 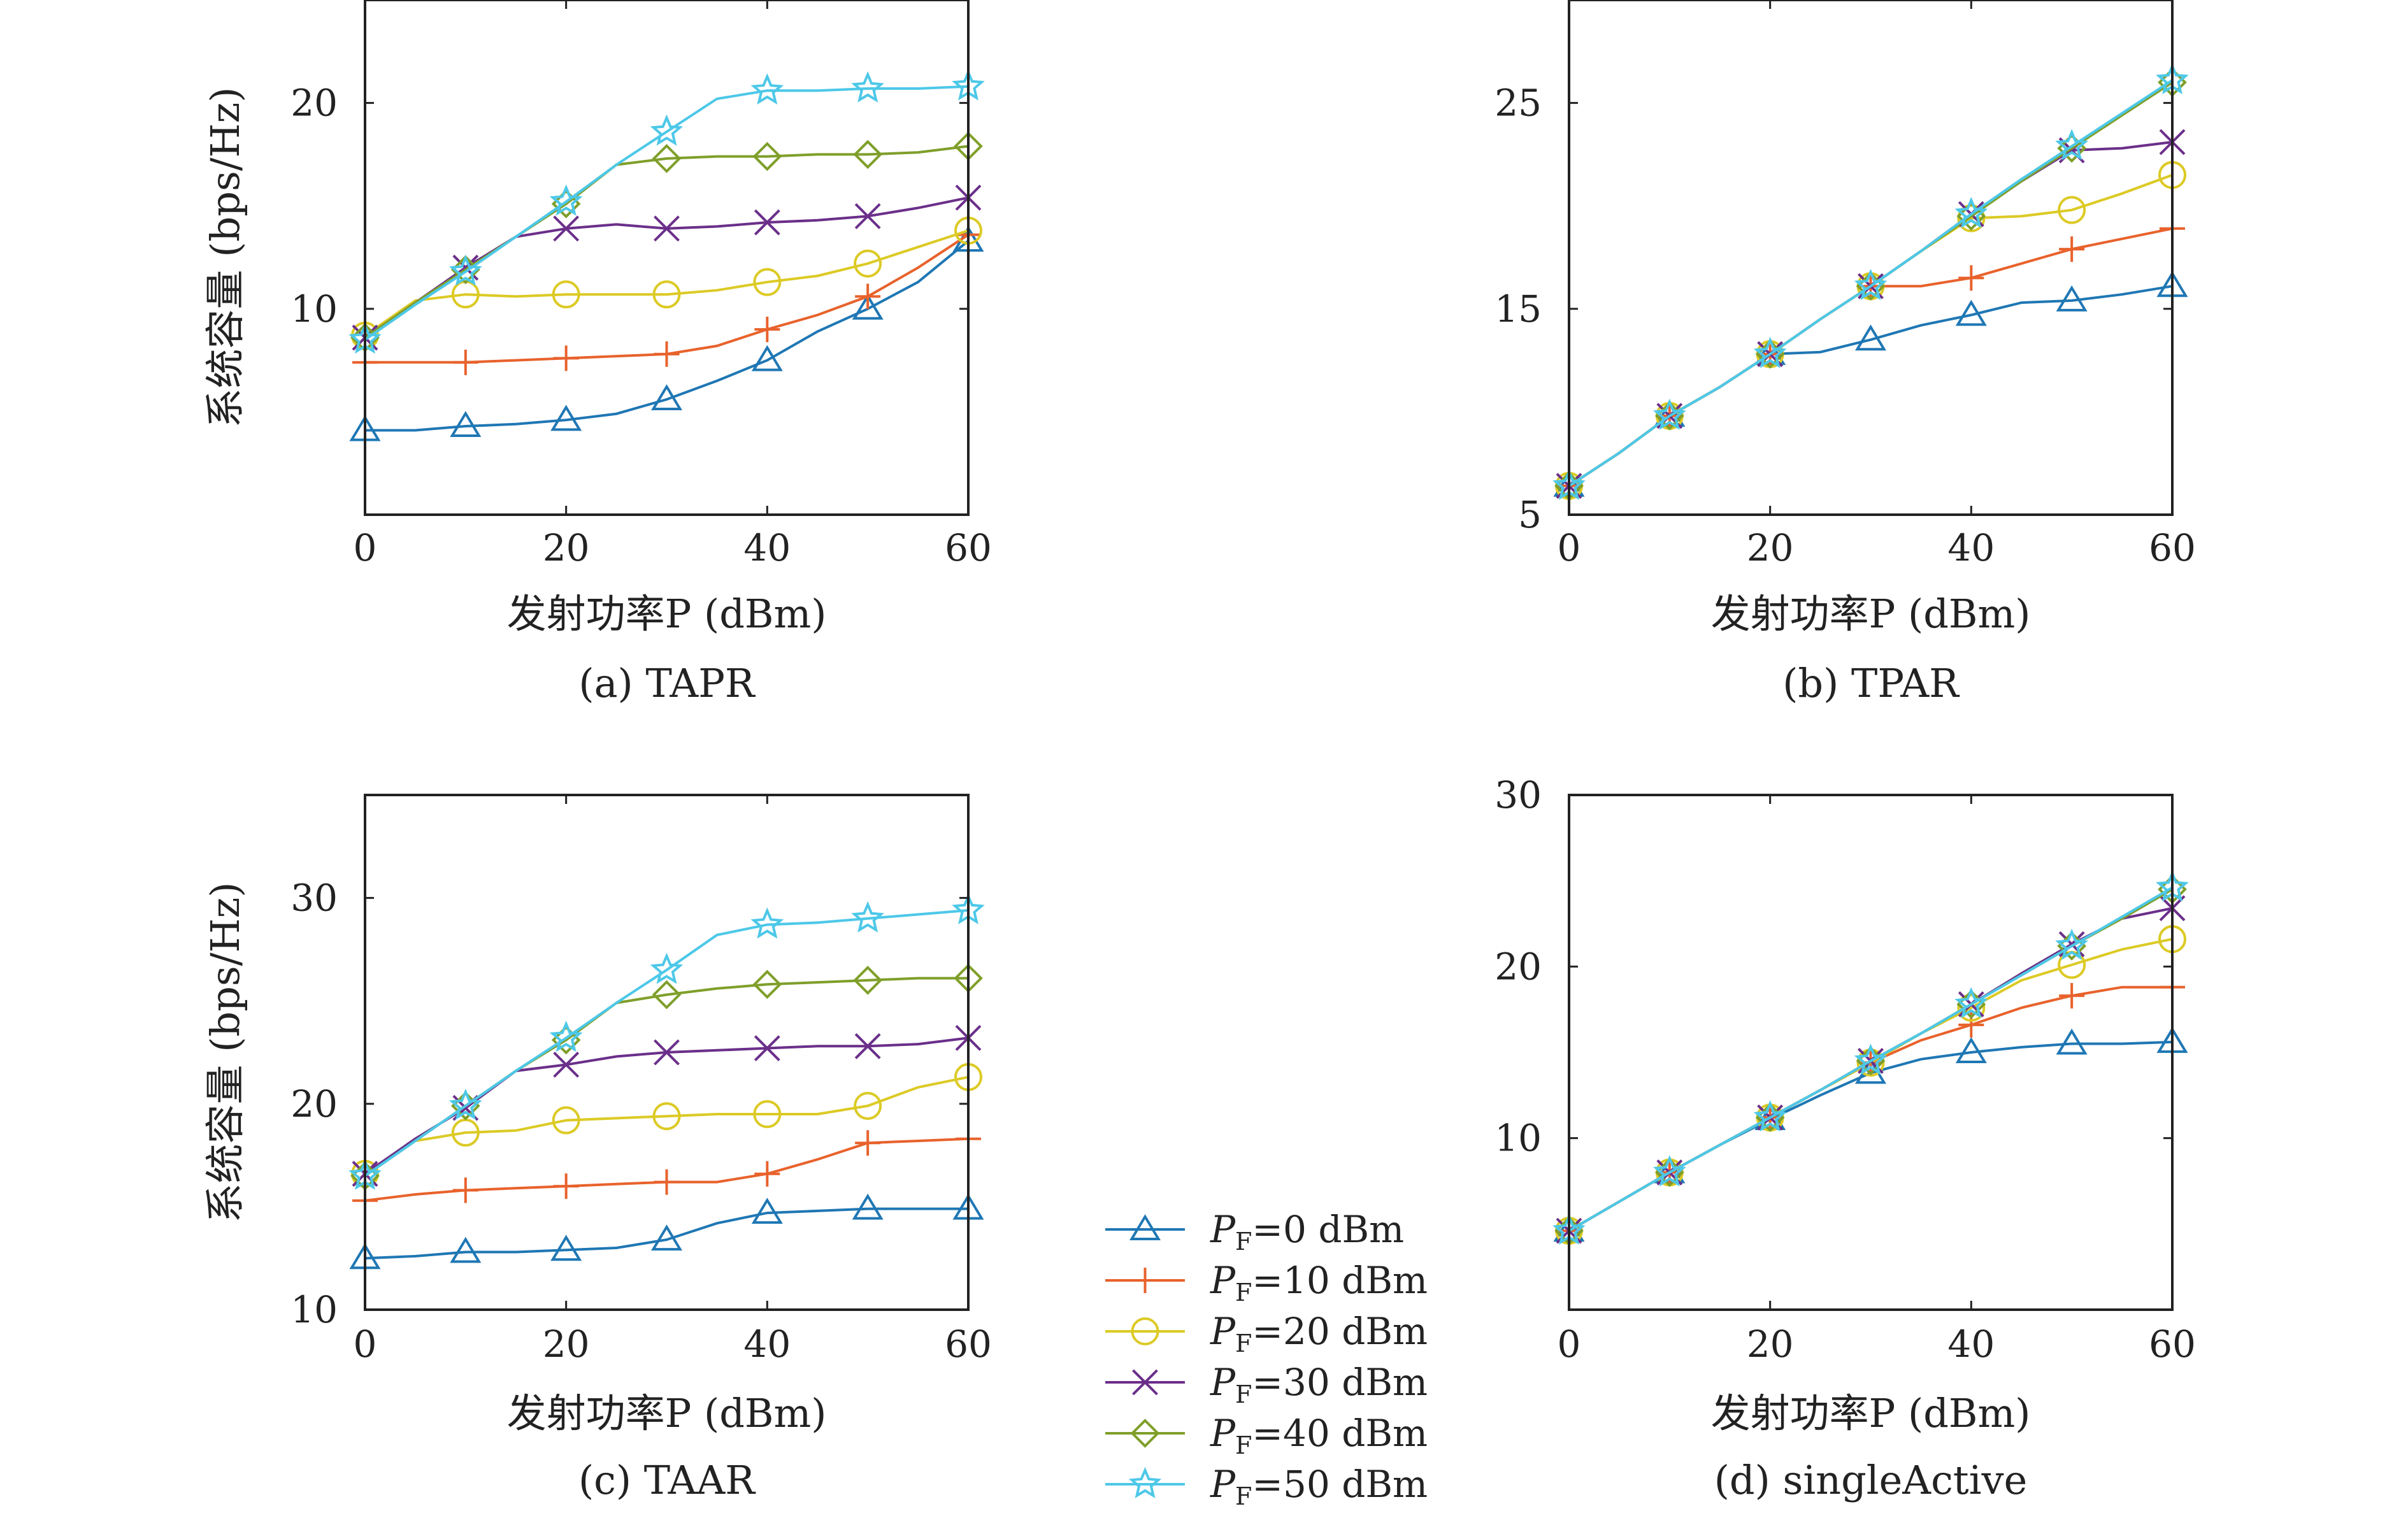 I want to click on legend-label: PF=10 dBm, so click(x=1319, y=1283).